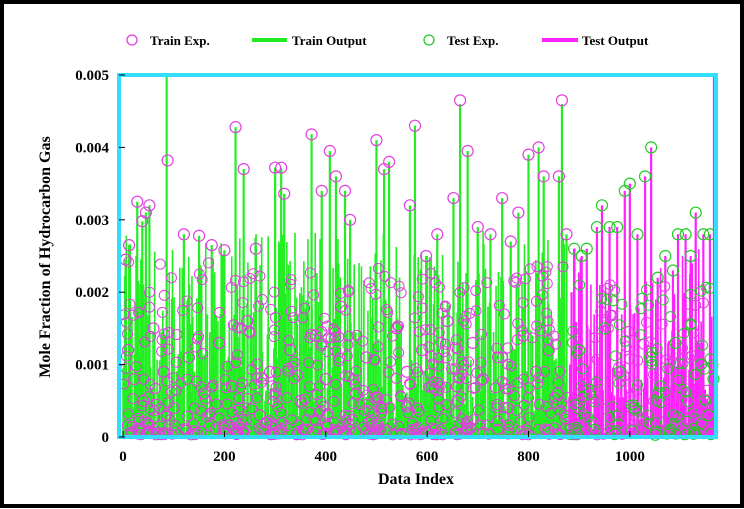 The image size is (744, 509). Describe the element at coordinates (224, 457) in the screenshot. I see `x-tick-label: 200` at that location.